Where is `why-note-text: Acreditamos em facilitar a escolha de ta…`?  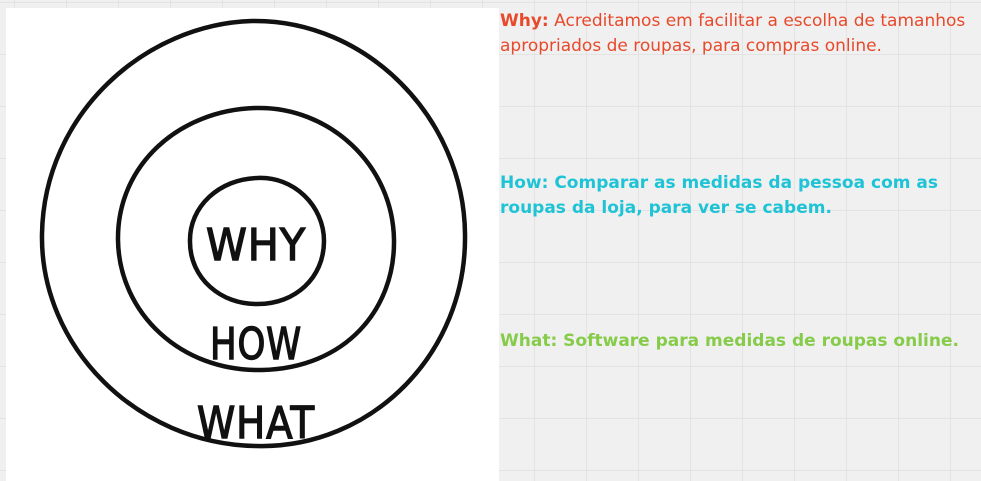 why-note-text: Acreditamos em facilitar a escolha de ta… is located at coordinates (733, 33).